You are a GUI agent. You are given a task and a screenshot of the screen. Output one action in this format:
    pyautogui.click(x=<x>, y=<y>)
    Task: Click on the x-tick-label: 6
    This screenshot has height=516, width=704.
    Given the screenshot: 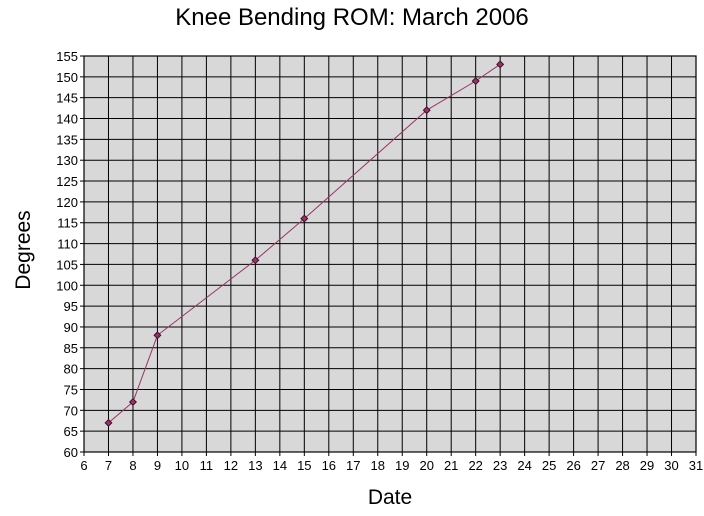 What is the action you would take?
    pyautogui.click(x=83, y=465)
    